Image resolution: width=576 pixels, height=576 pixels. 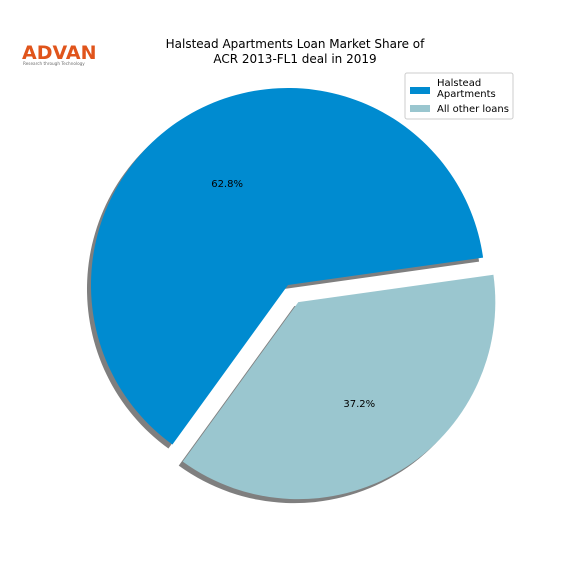 I want to click on chart-title-line-2: ACR 2013-FL1 deal in 2019, so click(x=294, y=59).